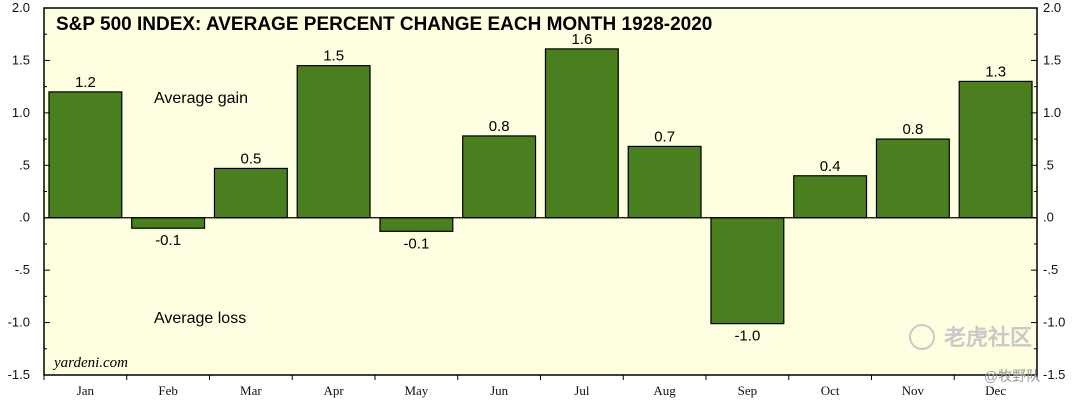 This screenshot has height=406, width=1080. I want to click on x-tick-label-feb: Feb, so click(168, 390).